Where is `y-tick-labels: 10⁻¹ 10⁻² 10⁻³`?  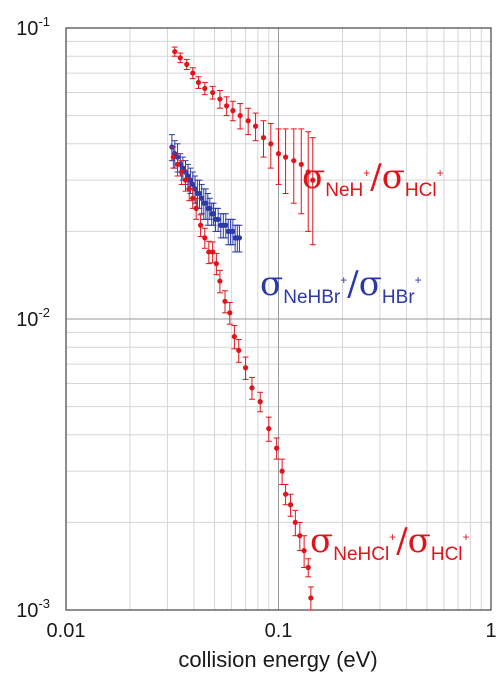
y-tick-labels: 10⁻¹ 10⁻² 10⁻³ is located at coordinates (33, 318).